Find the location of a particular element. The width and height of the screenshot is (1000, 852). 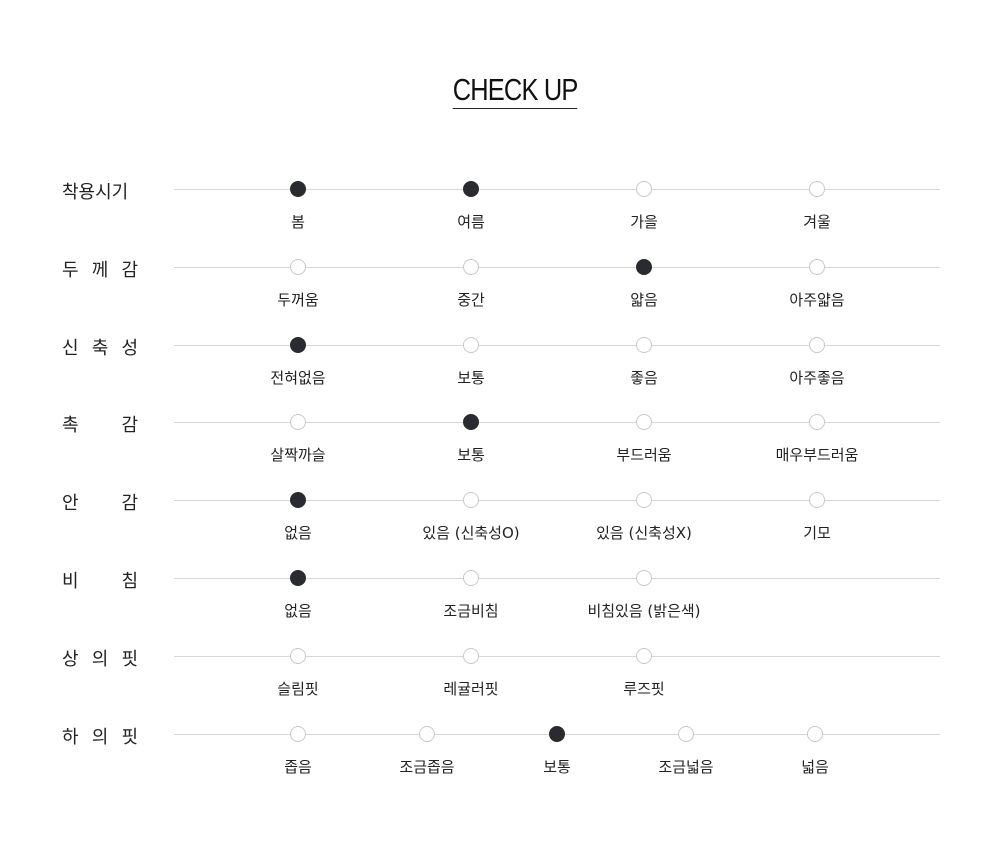

option-label: 좋음 is located at coordinates (644, 378).